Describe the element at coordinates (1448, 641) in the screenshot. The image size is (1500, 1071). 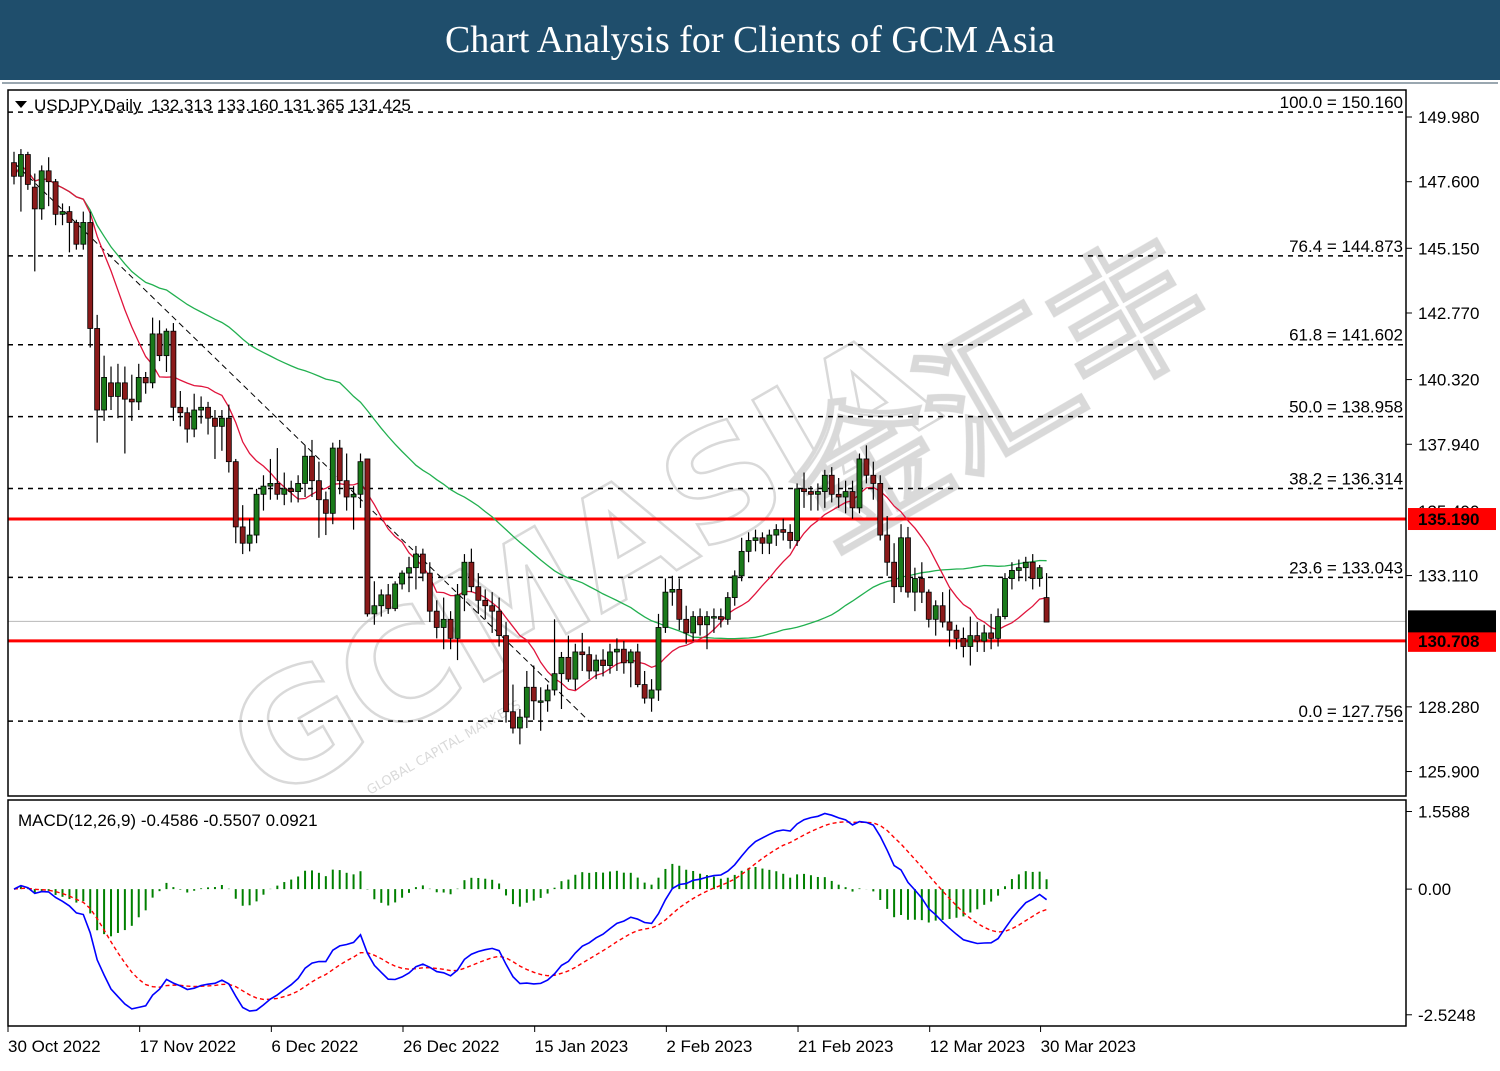
I see `sr-price-tag: 130.708` at that location.